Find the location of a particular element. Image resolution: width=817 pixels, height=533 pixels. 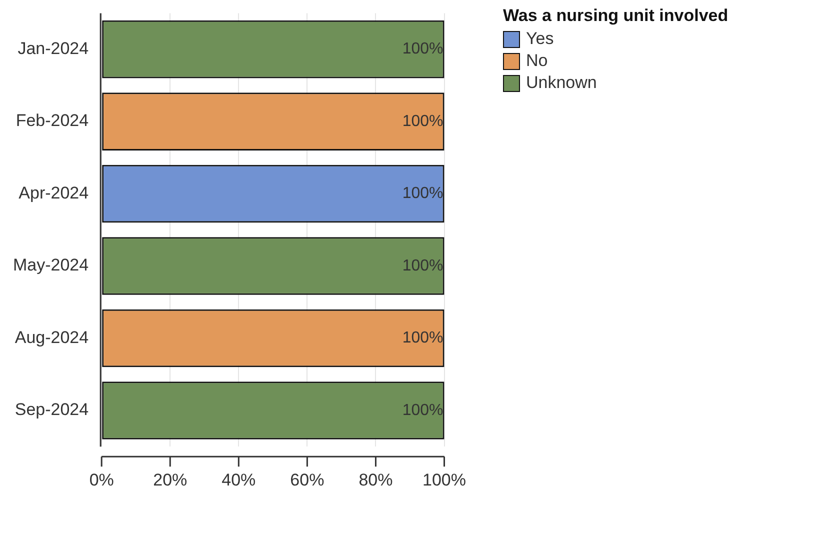

y-tick-label: Aug-2024 is located at coordinates (51, 337).